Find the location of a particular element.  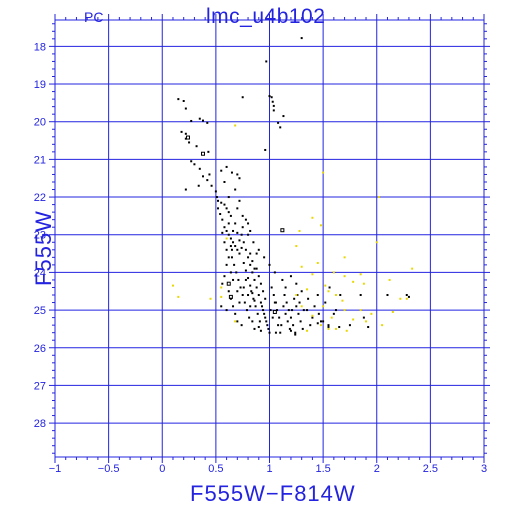

y-tick-label: 20 is located at coordinates (40, 123).